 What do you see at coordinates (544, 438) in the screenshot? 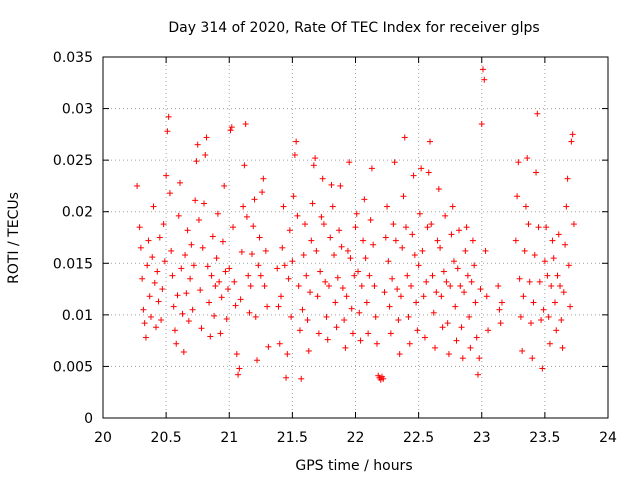
I see `x-tick-label: 23.5` at bounding box center [544, 438].